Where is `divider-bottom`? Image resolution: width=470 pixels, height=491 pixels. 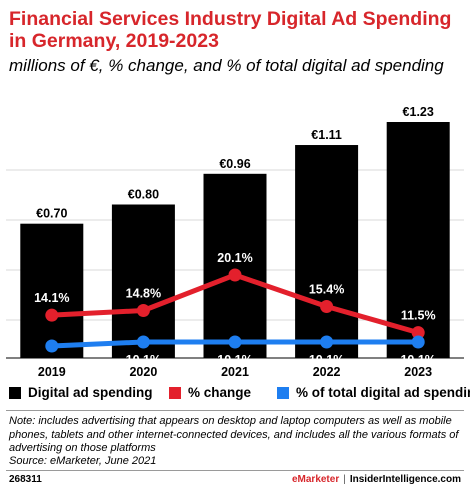
divider-bottom is located at coordinates (235, 470).